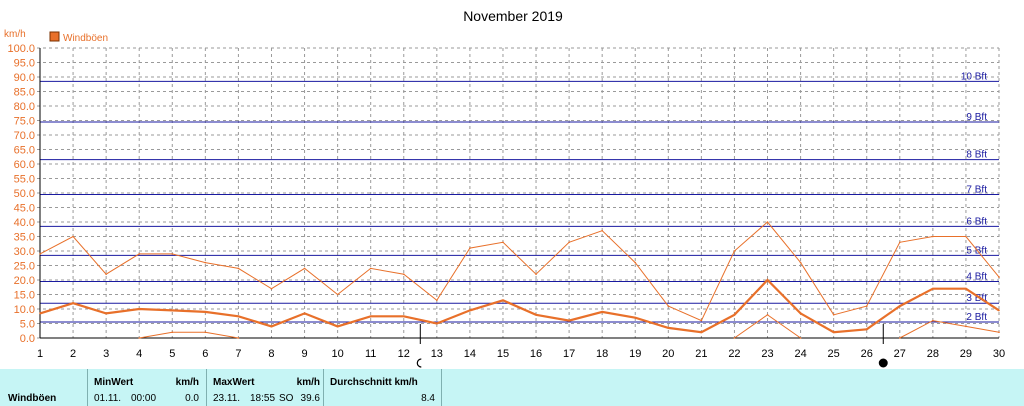  What do you see at coordinates (976, 221) in the screenshot?
I see `beaufort-label: 6 Bft` at bounding box center [976, 221].